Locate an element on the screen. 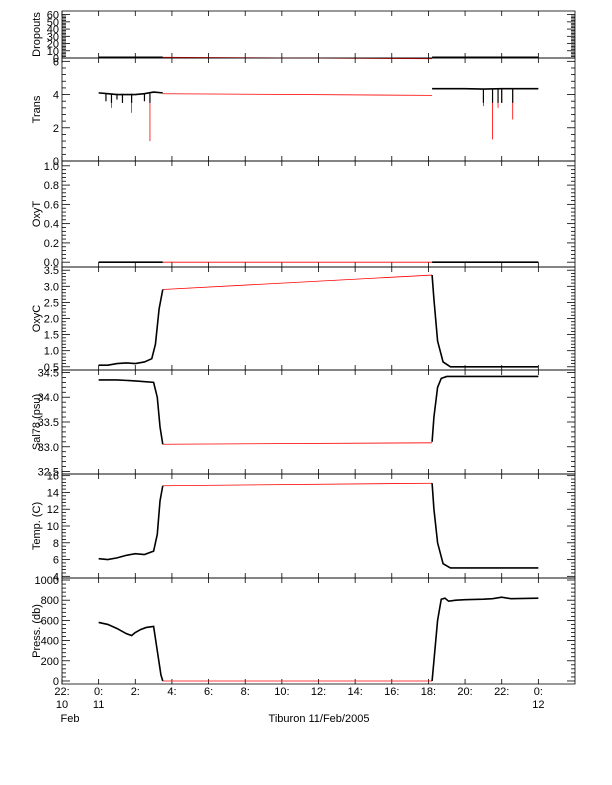  oxyc-ytick-label: 3.5 is located at coordinates (51, 271).